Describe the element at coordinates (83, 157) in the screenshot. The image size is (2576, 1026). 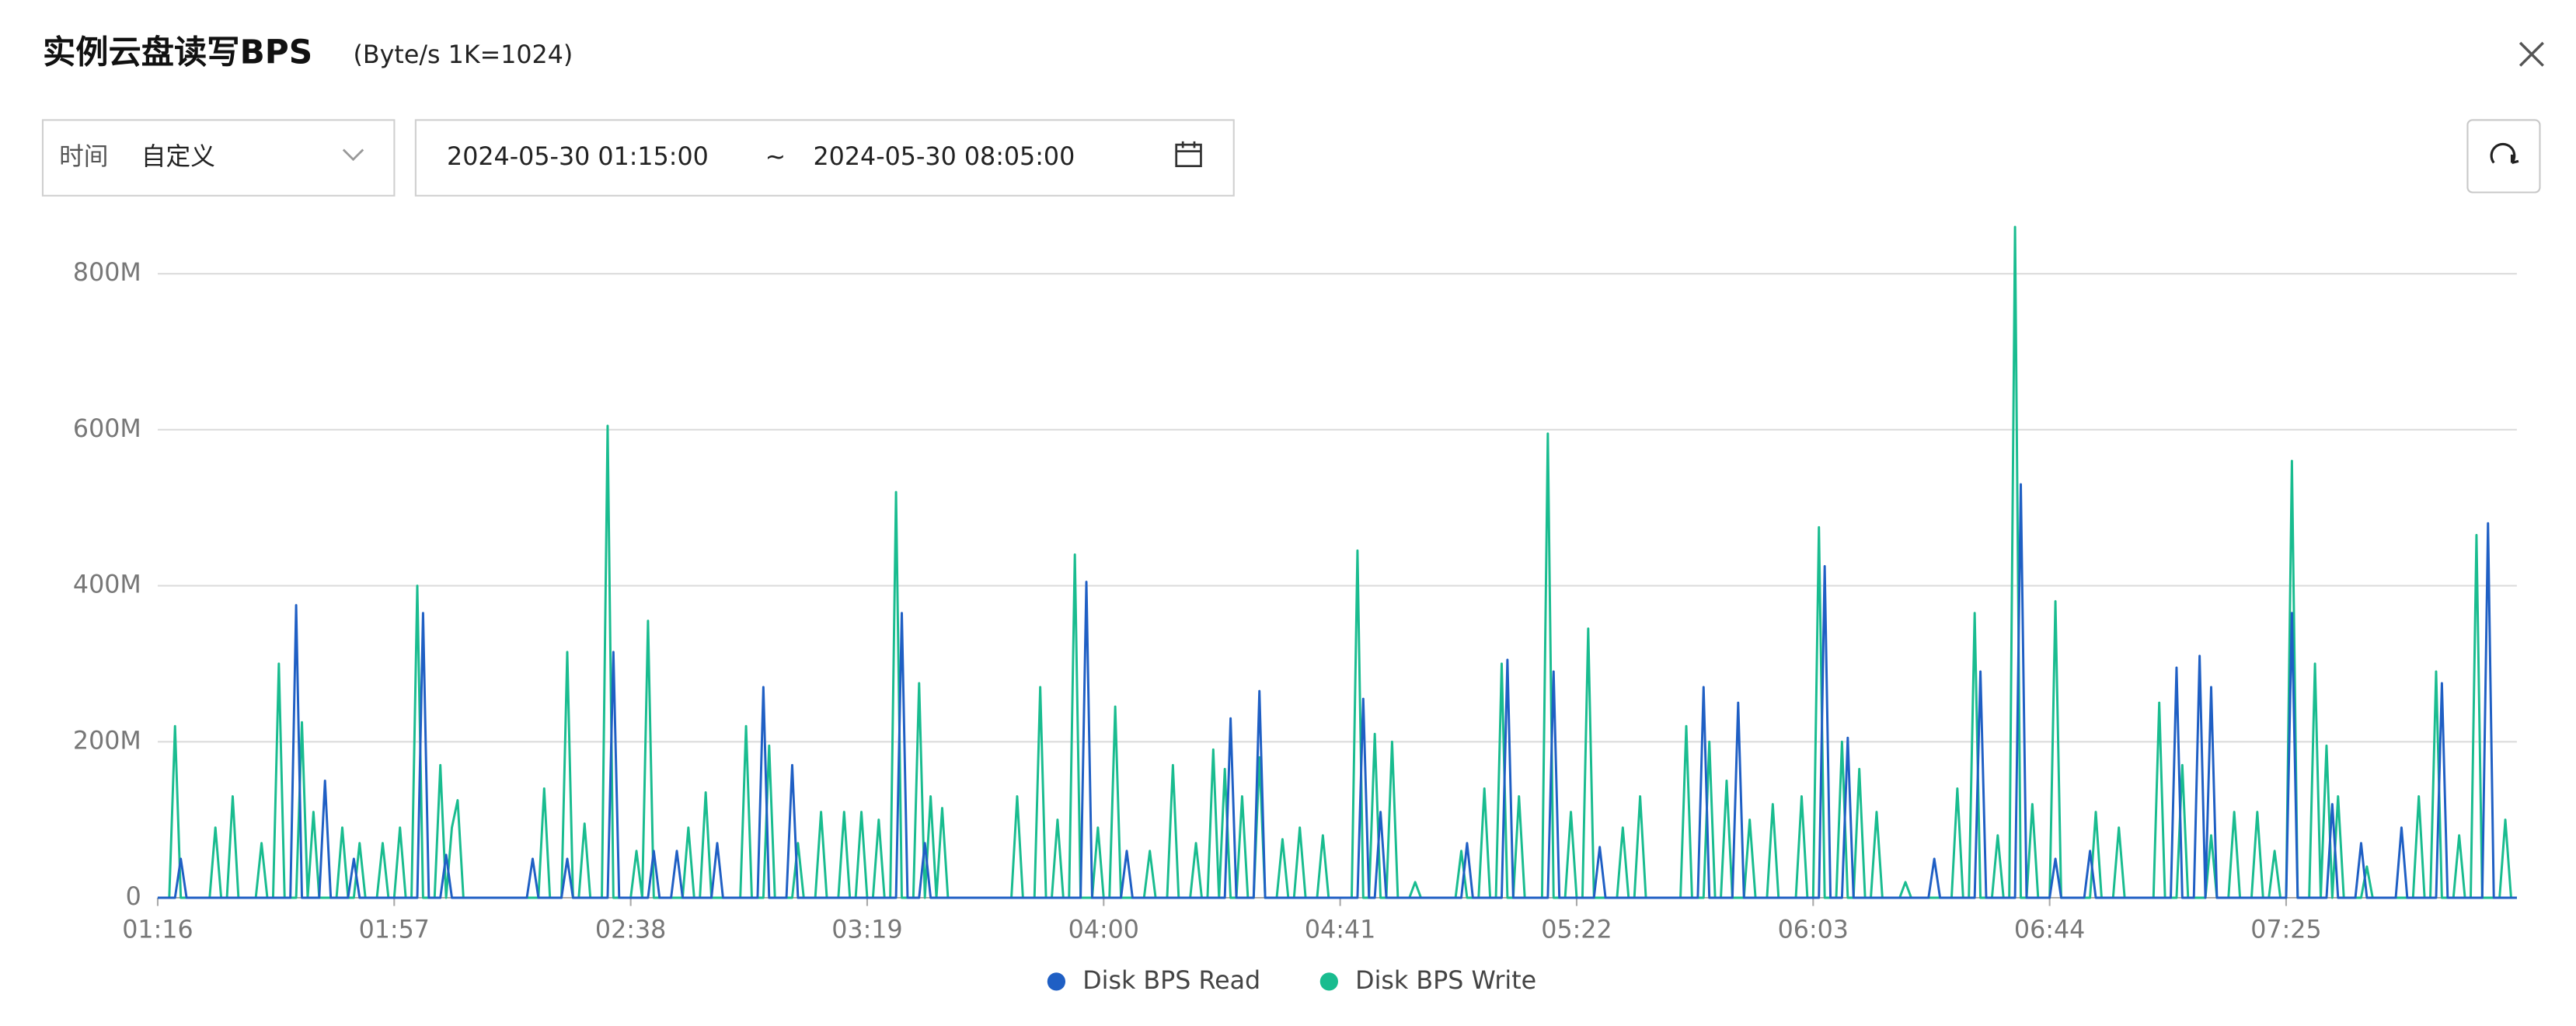
I see `time-label: 时间` at that location.